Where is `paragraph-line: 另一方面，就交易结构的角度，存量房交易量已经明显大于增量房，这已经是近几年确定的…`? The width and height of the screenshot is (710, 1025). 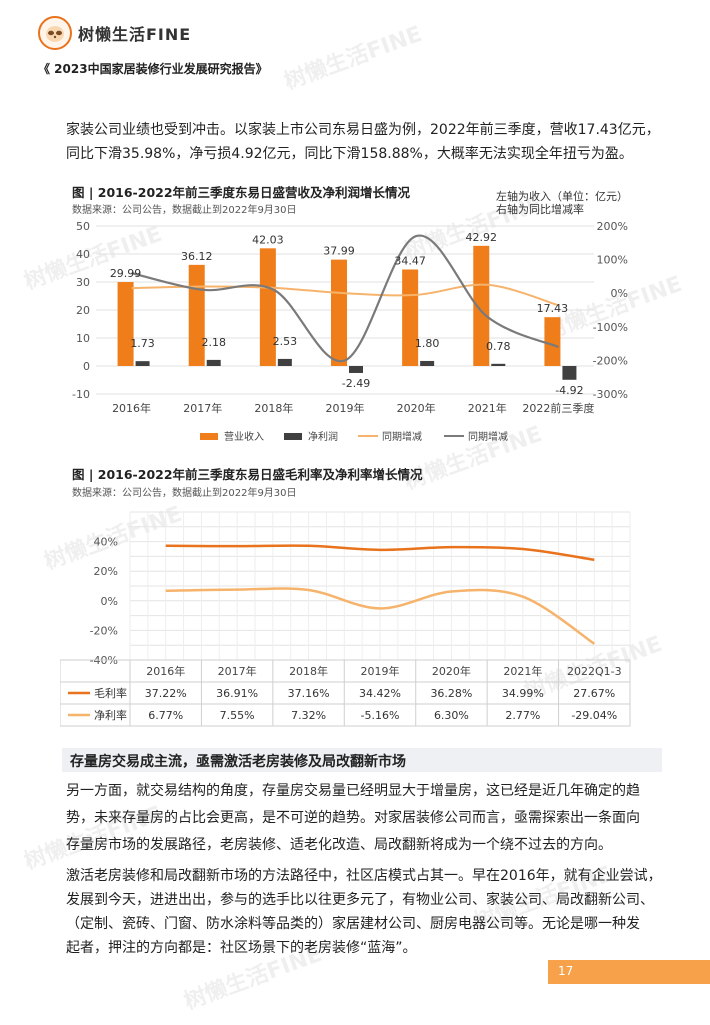
paragraph-line: 另一方面，就交易结构的角度，存量房交易量已经明显大于增量房，这已经是近几年确定的… is located at coordinates (353, 791).